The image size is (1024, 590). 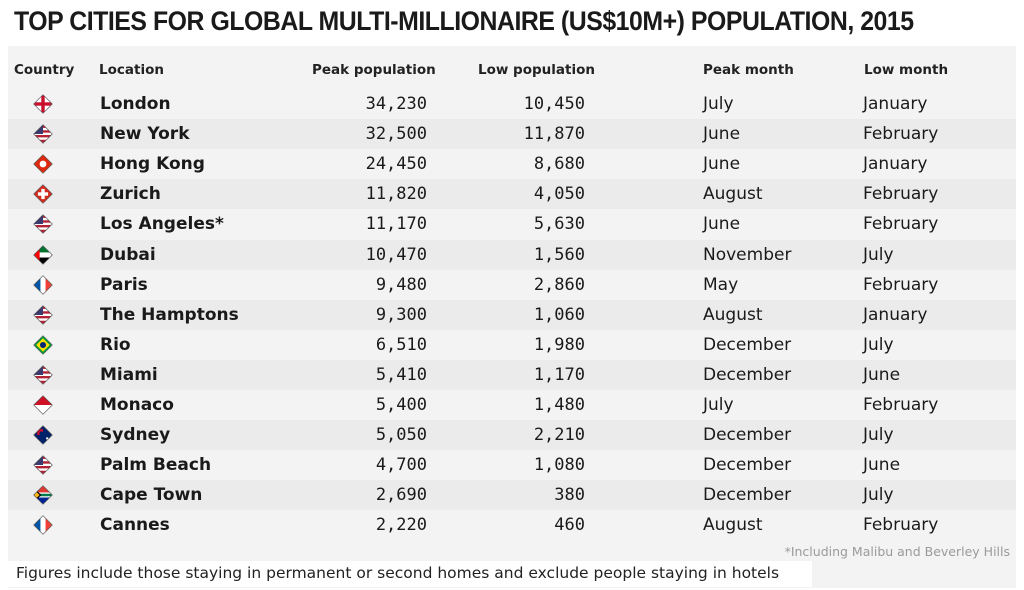 I want to click on table-row: Hong Kong 24,450 8,680 June January, so click(x=512, y=164).